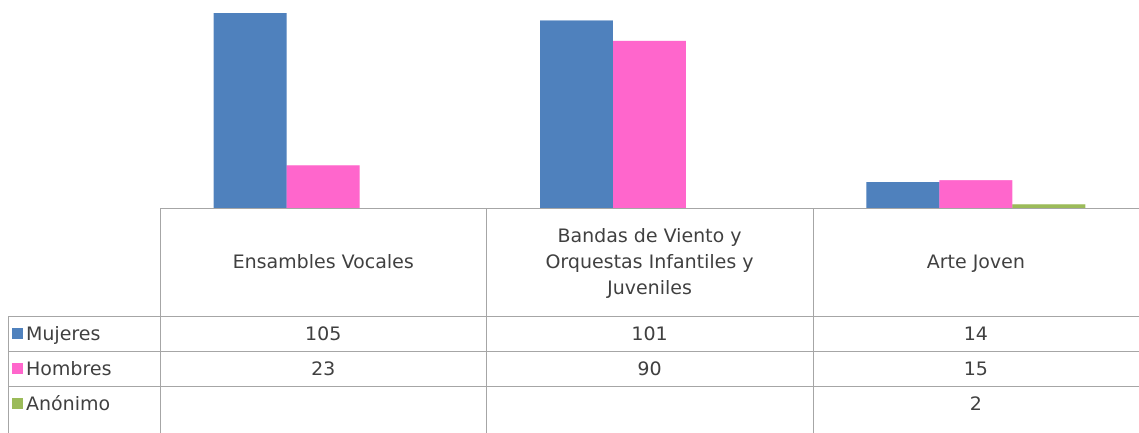 This screenshot has height=433, width=1139. What do you see at coordinates (975, 403) in the screenshot?
I see `data-label: 2` at bounding box center [975, 403].